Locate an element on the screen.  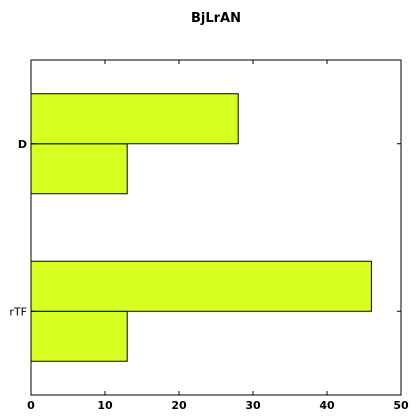
y-tick-label-d: D is located at coordinates (22, 144).